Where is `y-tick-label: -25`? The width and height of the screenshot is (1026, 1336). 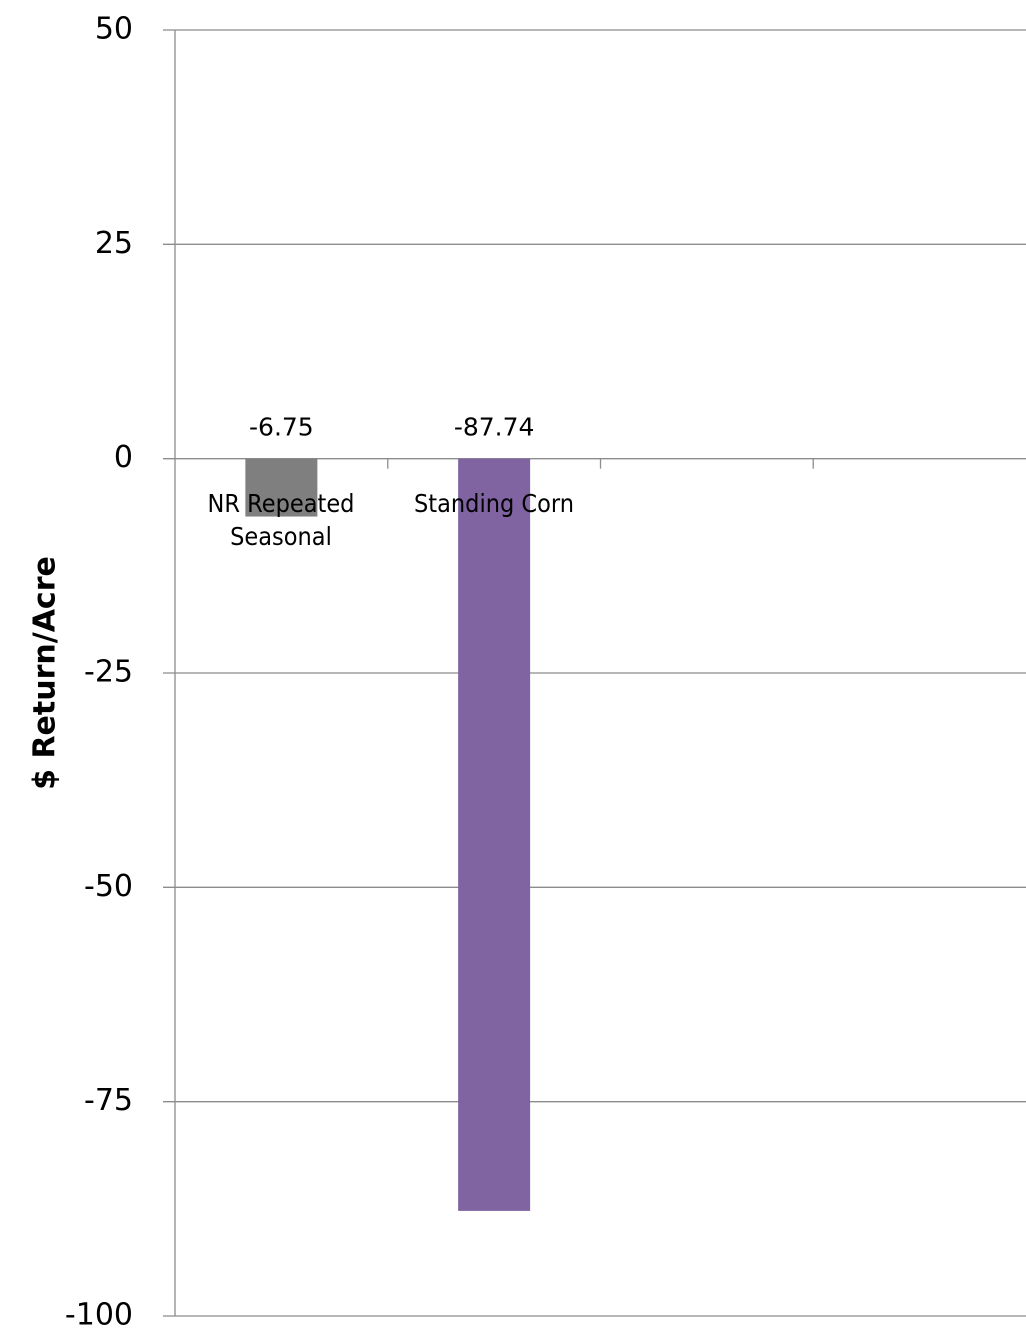 y-tick-label: -25 is located at coordinates (108, 672).